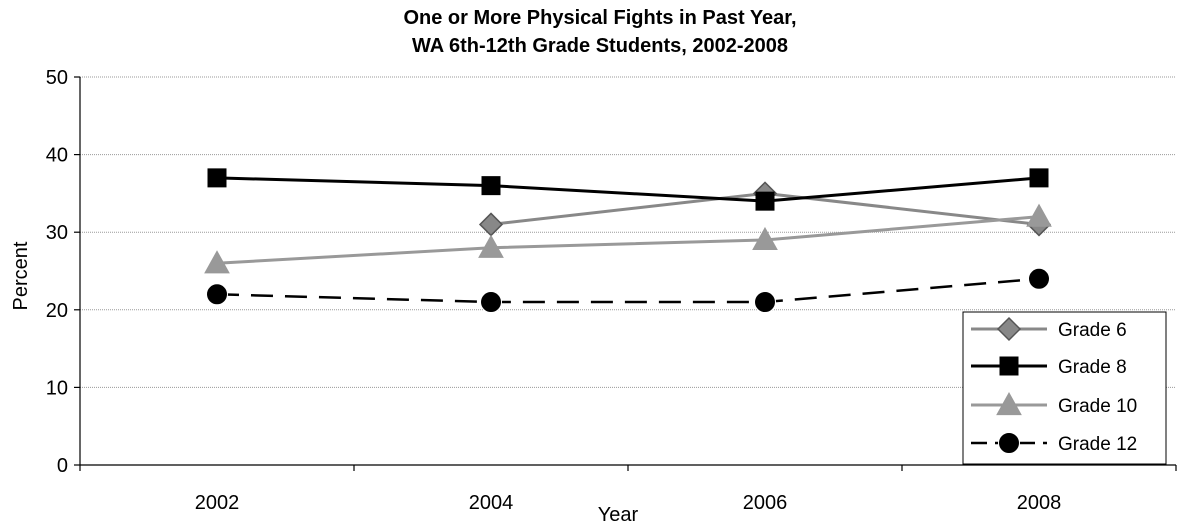 Image resolution: width=1201 pixels, height=525 pixels. Describe the element at coordinates (1039, 503) in the screenshot. I see `x-tick-label: 2008` at that location.